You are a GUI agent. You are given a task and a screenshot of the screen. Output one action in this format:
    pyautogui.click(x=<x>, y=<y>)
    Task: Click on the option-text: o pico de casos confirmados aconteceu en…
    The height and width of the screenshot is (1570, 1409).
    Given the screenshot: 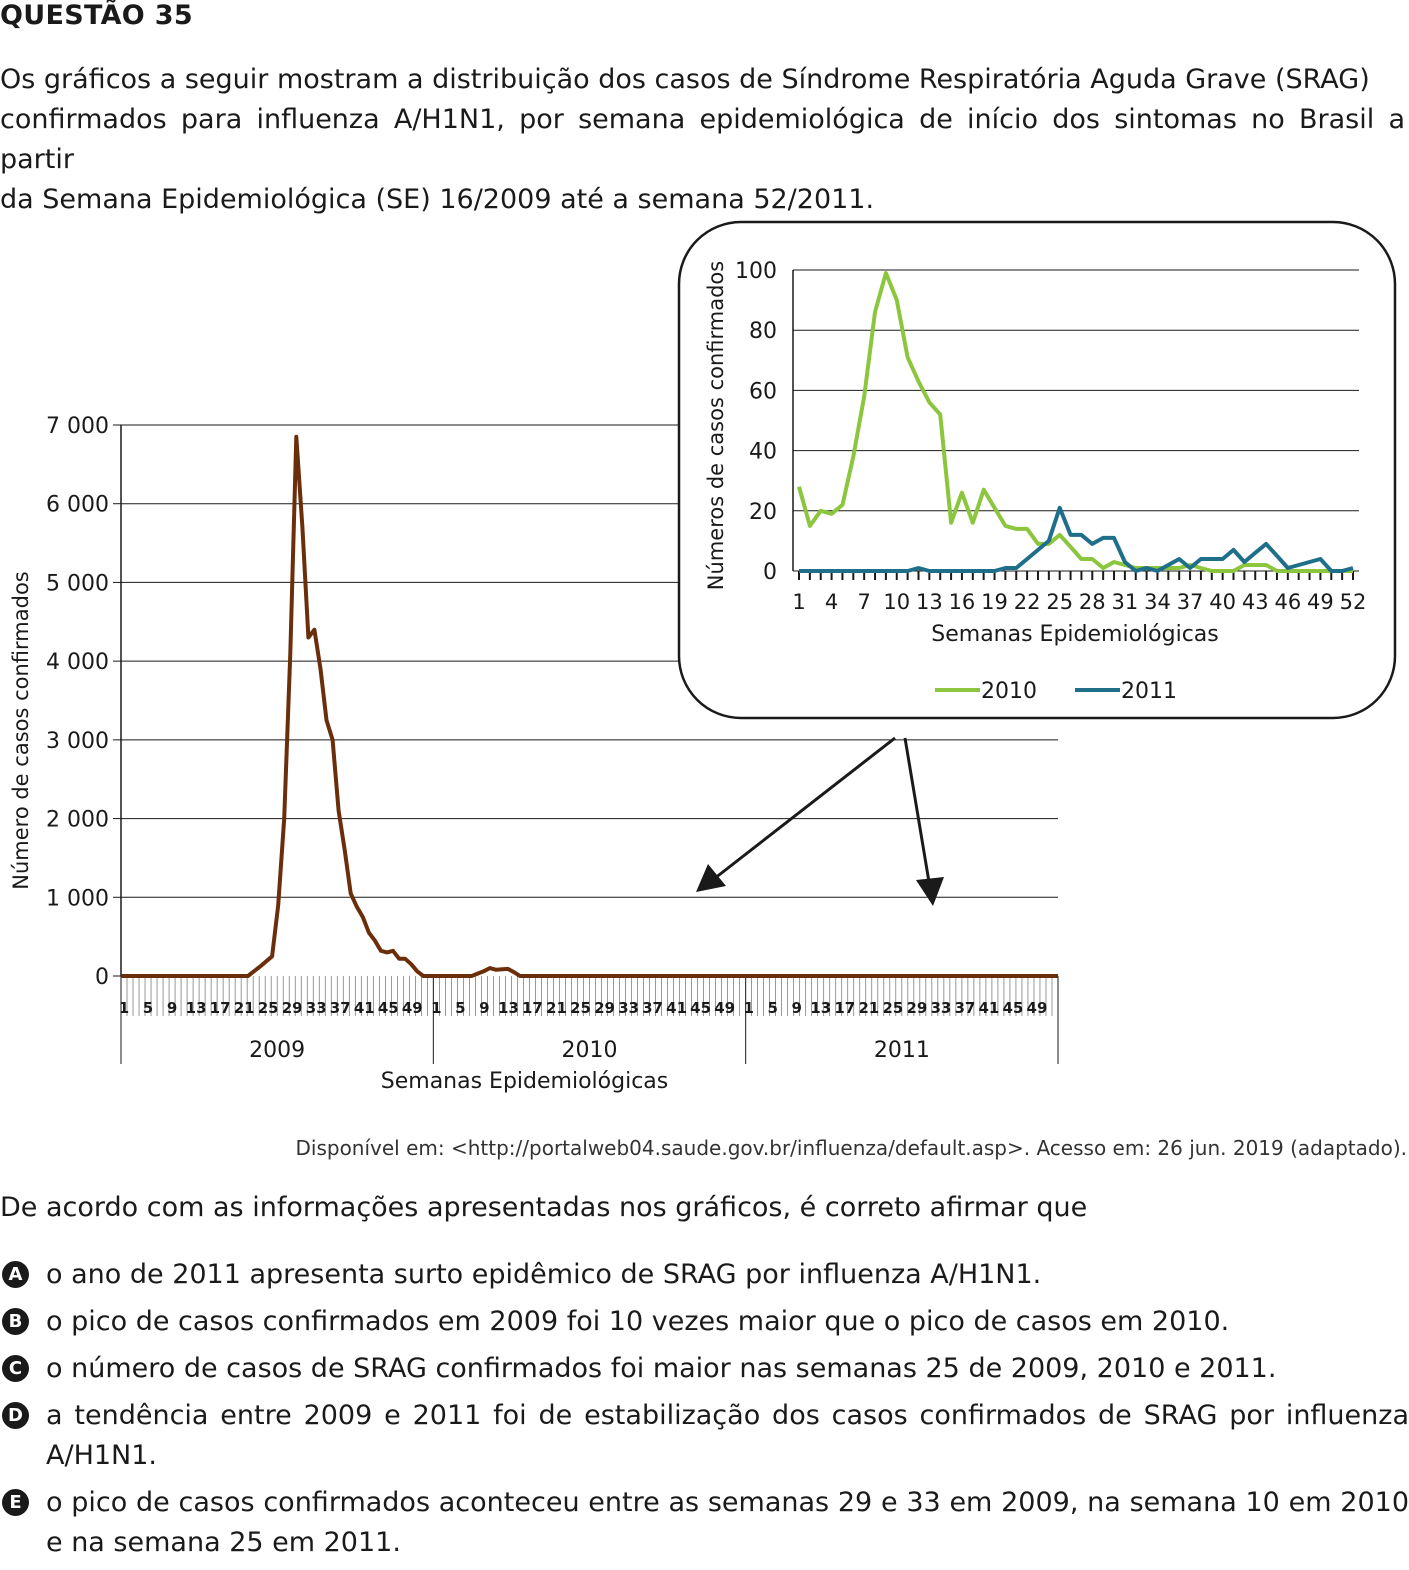 What is the action you would take?
    pyautogui.click(x=727, y=1522)
    